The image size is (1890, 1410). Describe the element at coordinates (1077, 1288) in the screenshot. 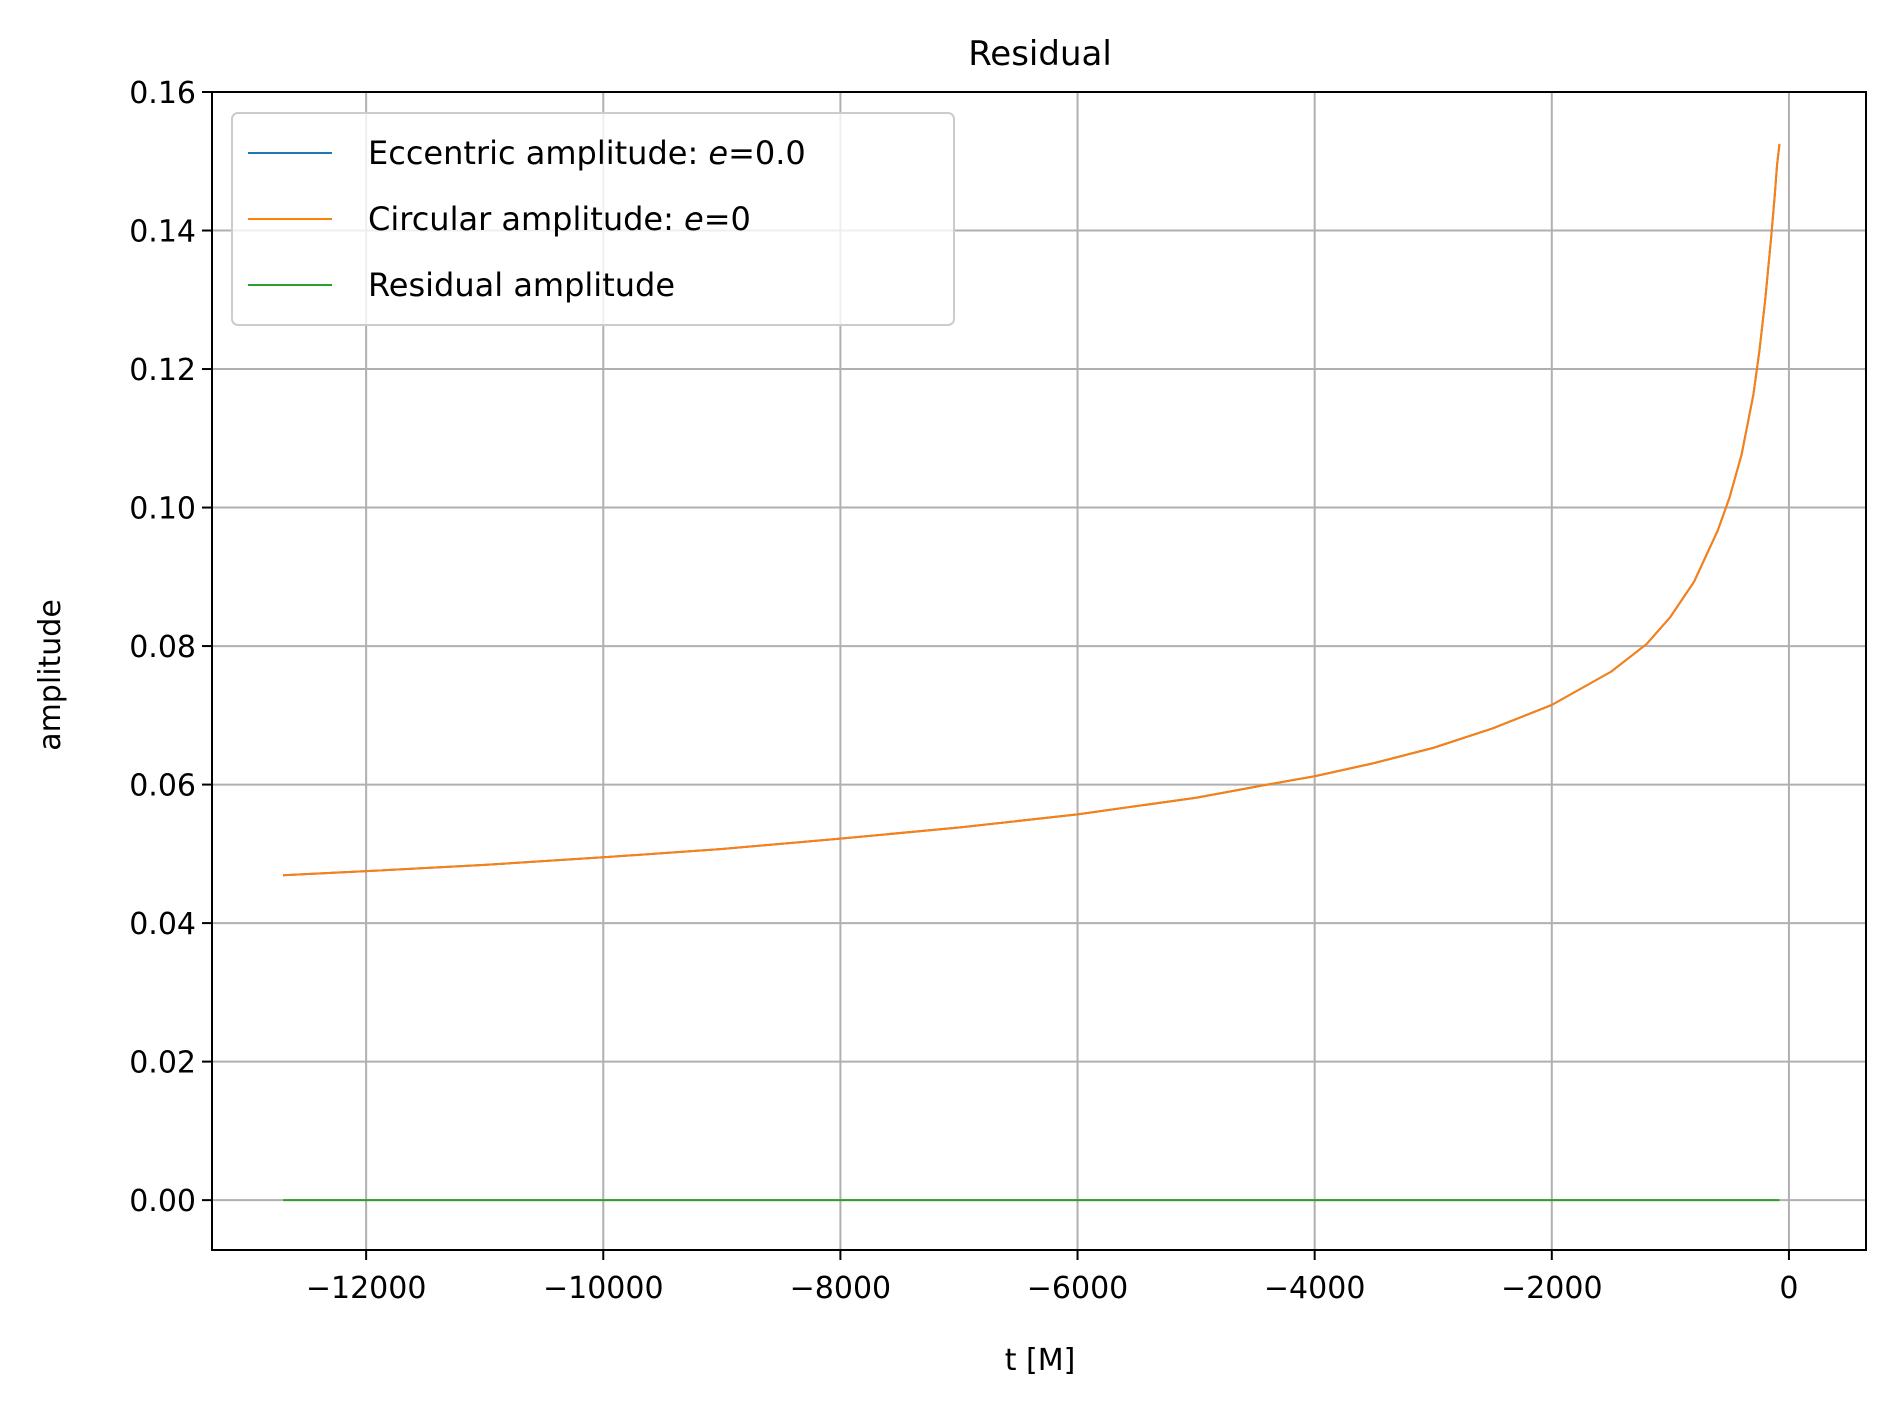

I see `x-tick-label: −6000` at that location.